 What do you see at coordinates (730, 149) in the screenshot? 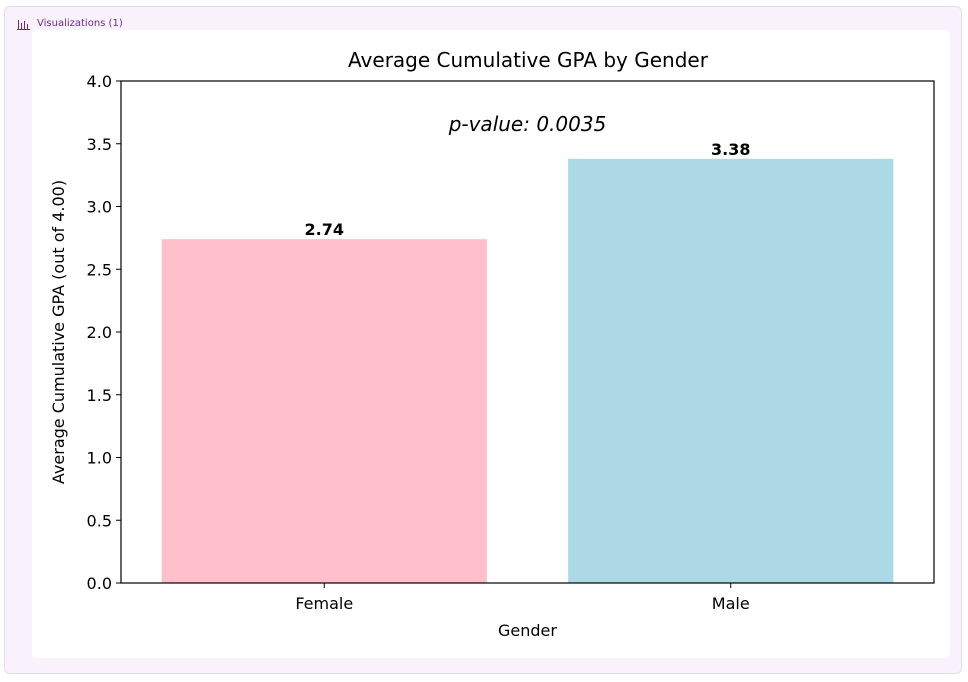
I see `bar-value-label: 3.38` at bounding box center [730, 149].